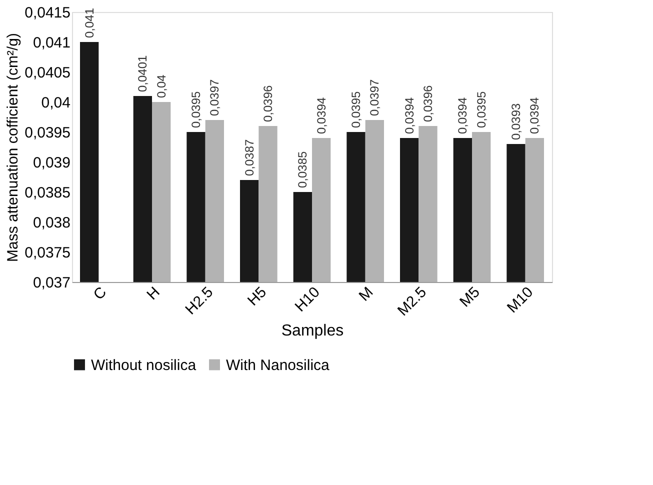  Describe the element at coordinates (47, 133) in the screenshot. I see `y-tick-label: 0,0395` at that location.